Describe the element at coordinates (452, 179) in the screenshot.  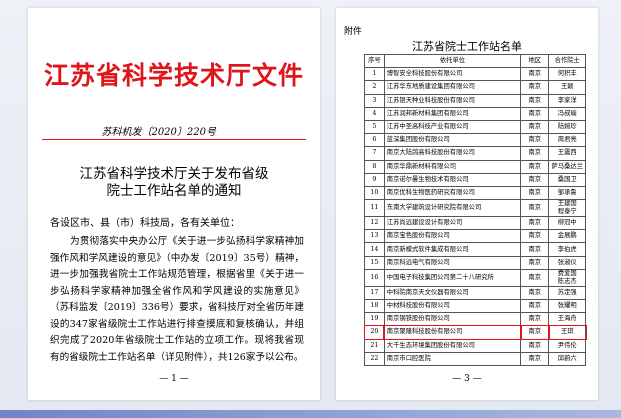
I see `cell: 南京诺尔曼生物技术有限公司` at that location.